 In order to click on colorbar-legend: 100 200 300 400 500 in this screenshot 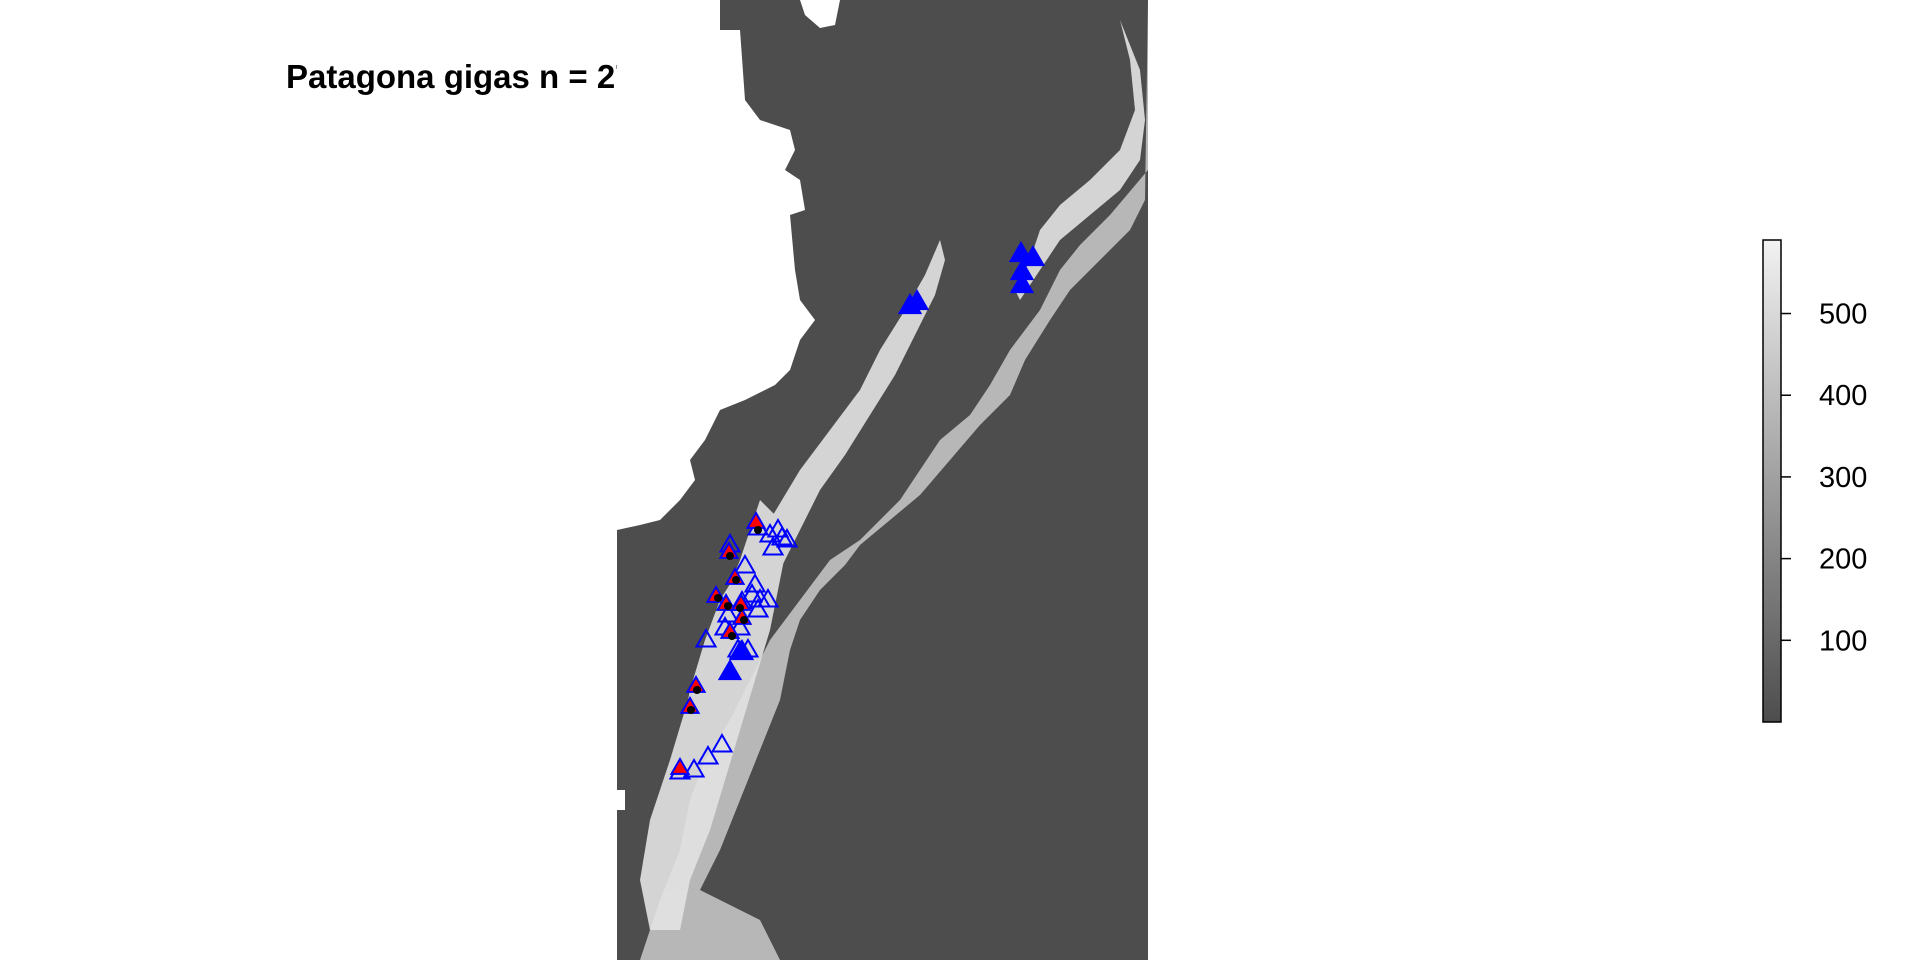, I will do `click(1814, 481)`.